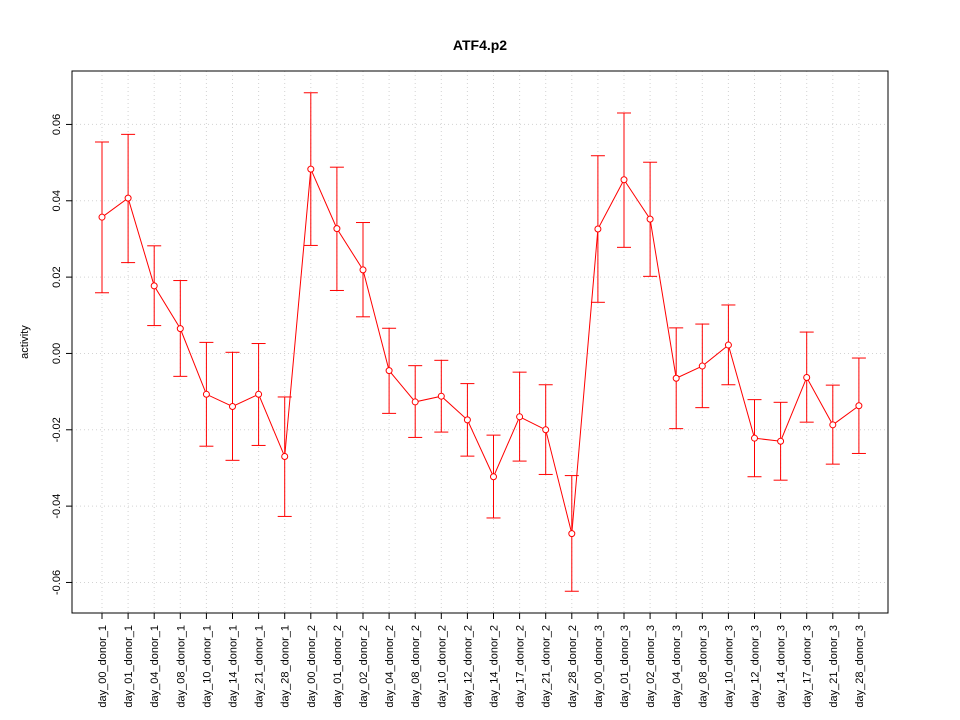 This screenshot has width=960, height=720. Describe the element at coordinates (573, 666) in the screenshot. I see `x-tick-label: day_28_donor_2` at that location.